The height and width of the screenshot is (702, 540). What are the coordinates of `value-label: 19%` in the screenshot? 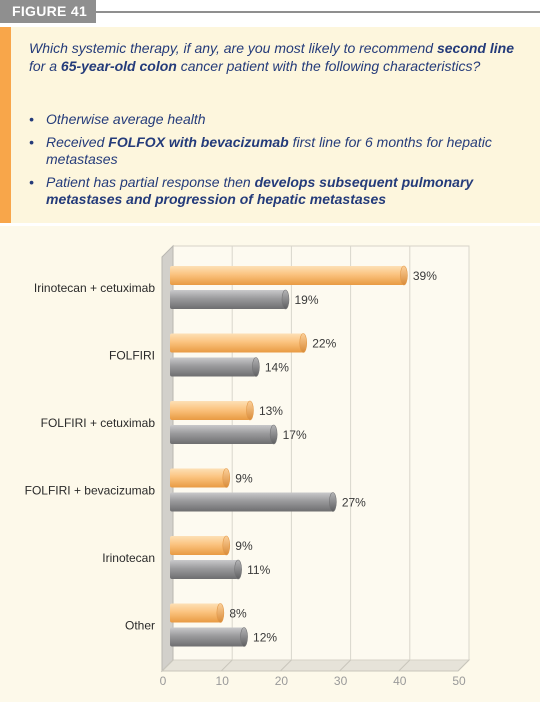 It's located at (306, 300).